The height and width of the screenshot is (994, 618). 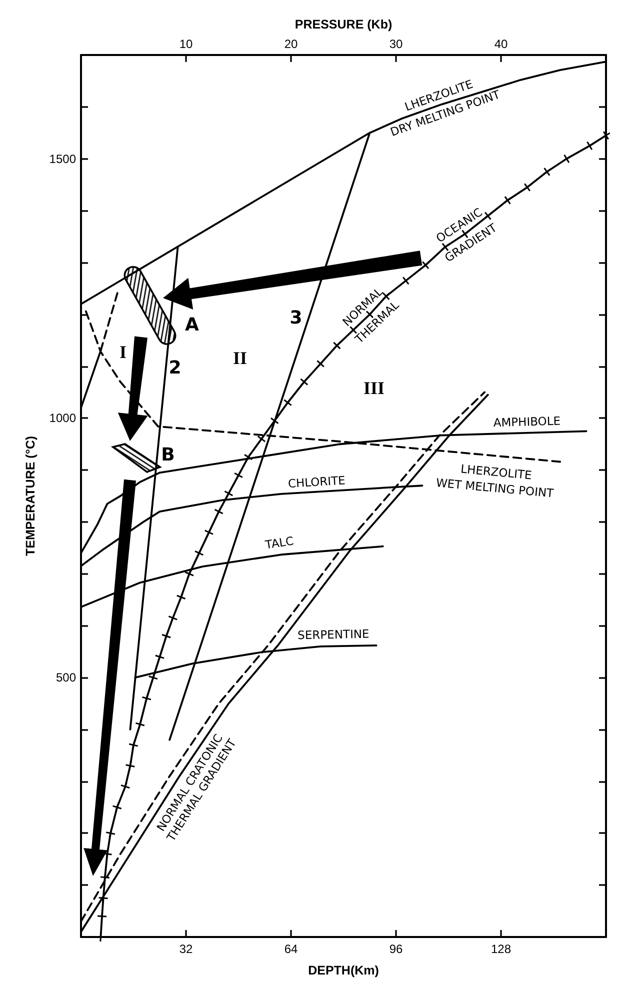 I want to click on x-tick-label: 32, so click(x=186, y=949).